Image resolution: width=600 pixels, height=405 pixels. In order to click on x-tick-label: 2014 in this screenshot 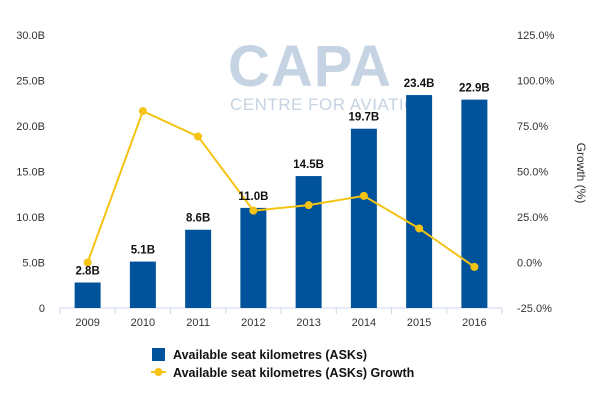, I will do `click(364, 323)`.